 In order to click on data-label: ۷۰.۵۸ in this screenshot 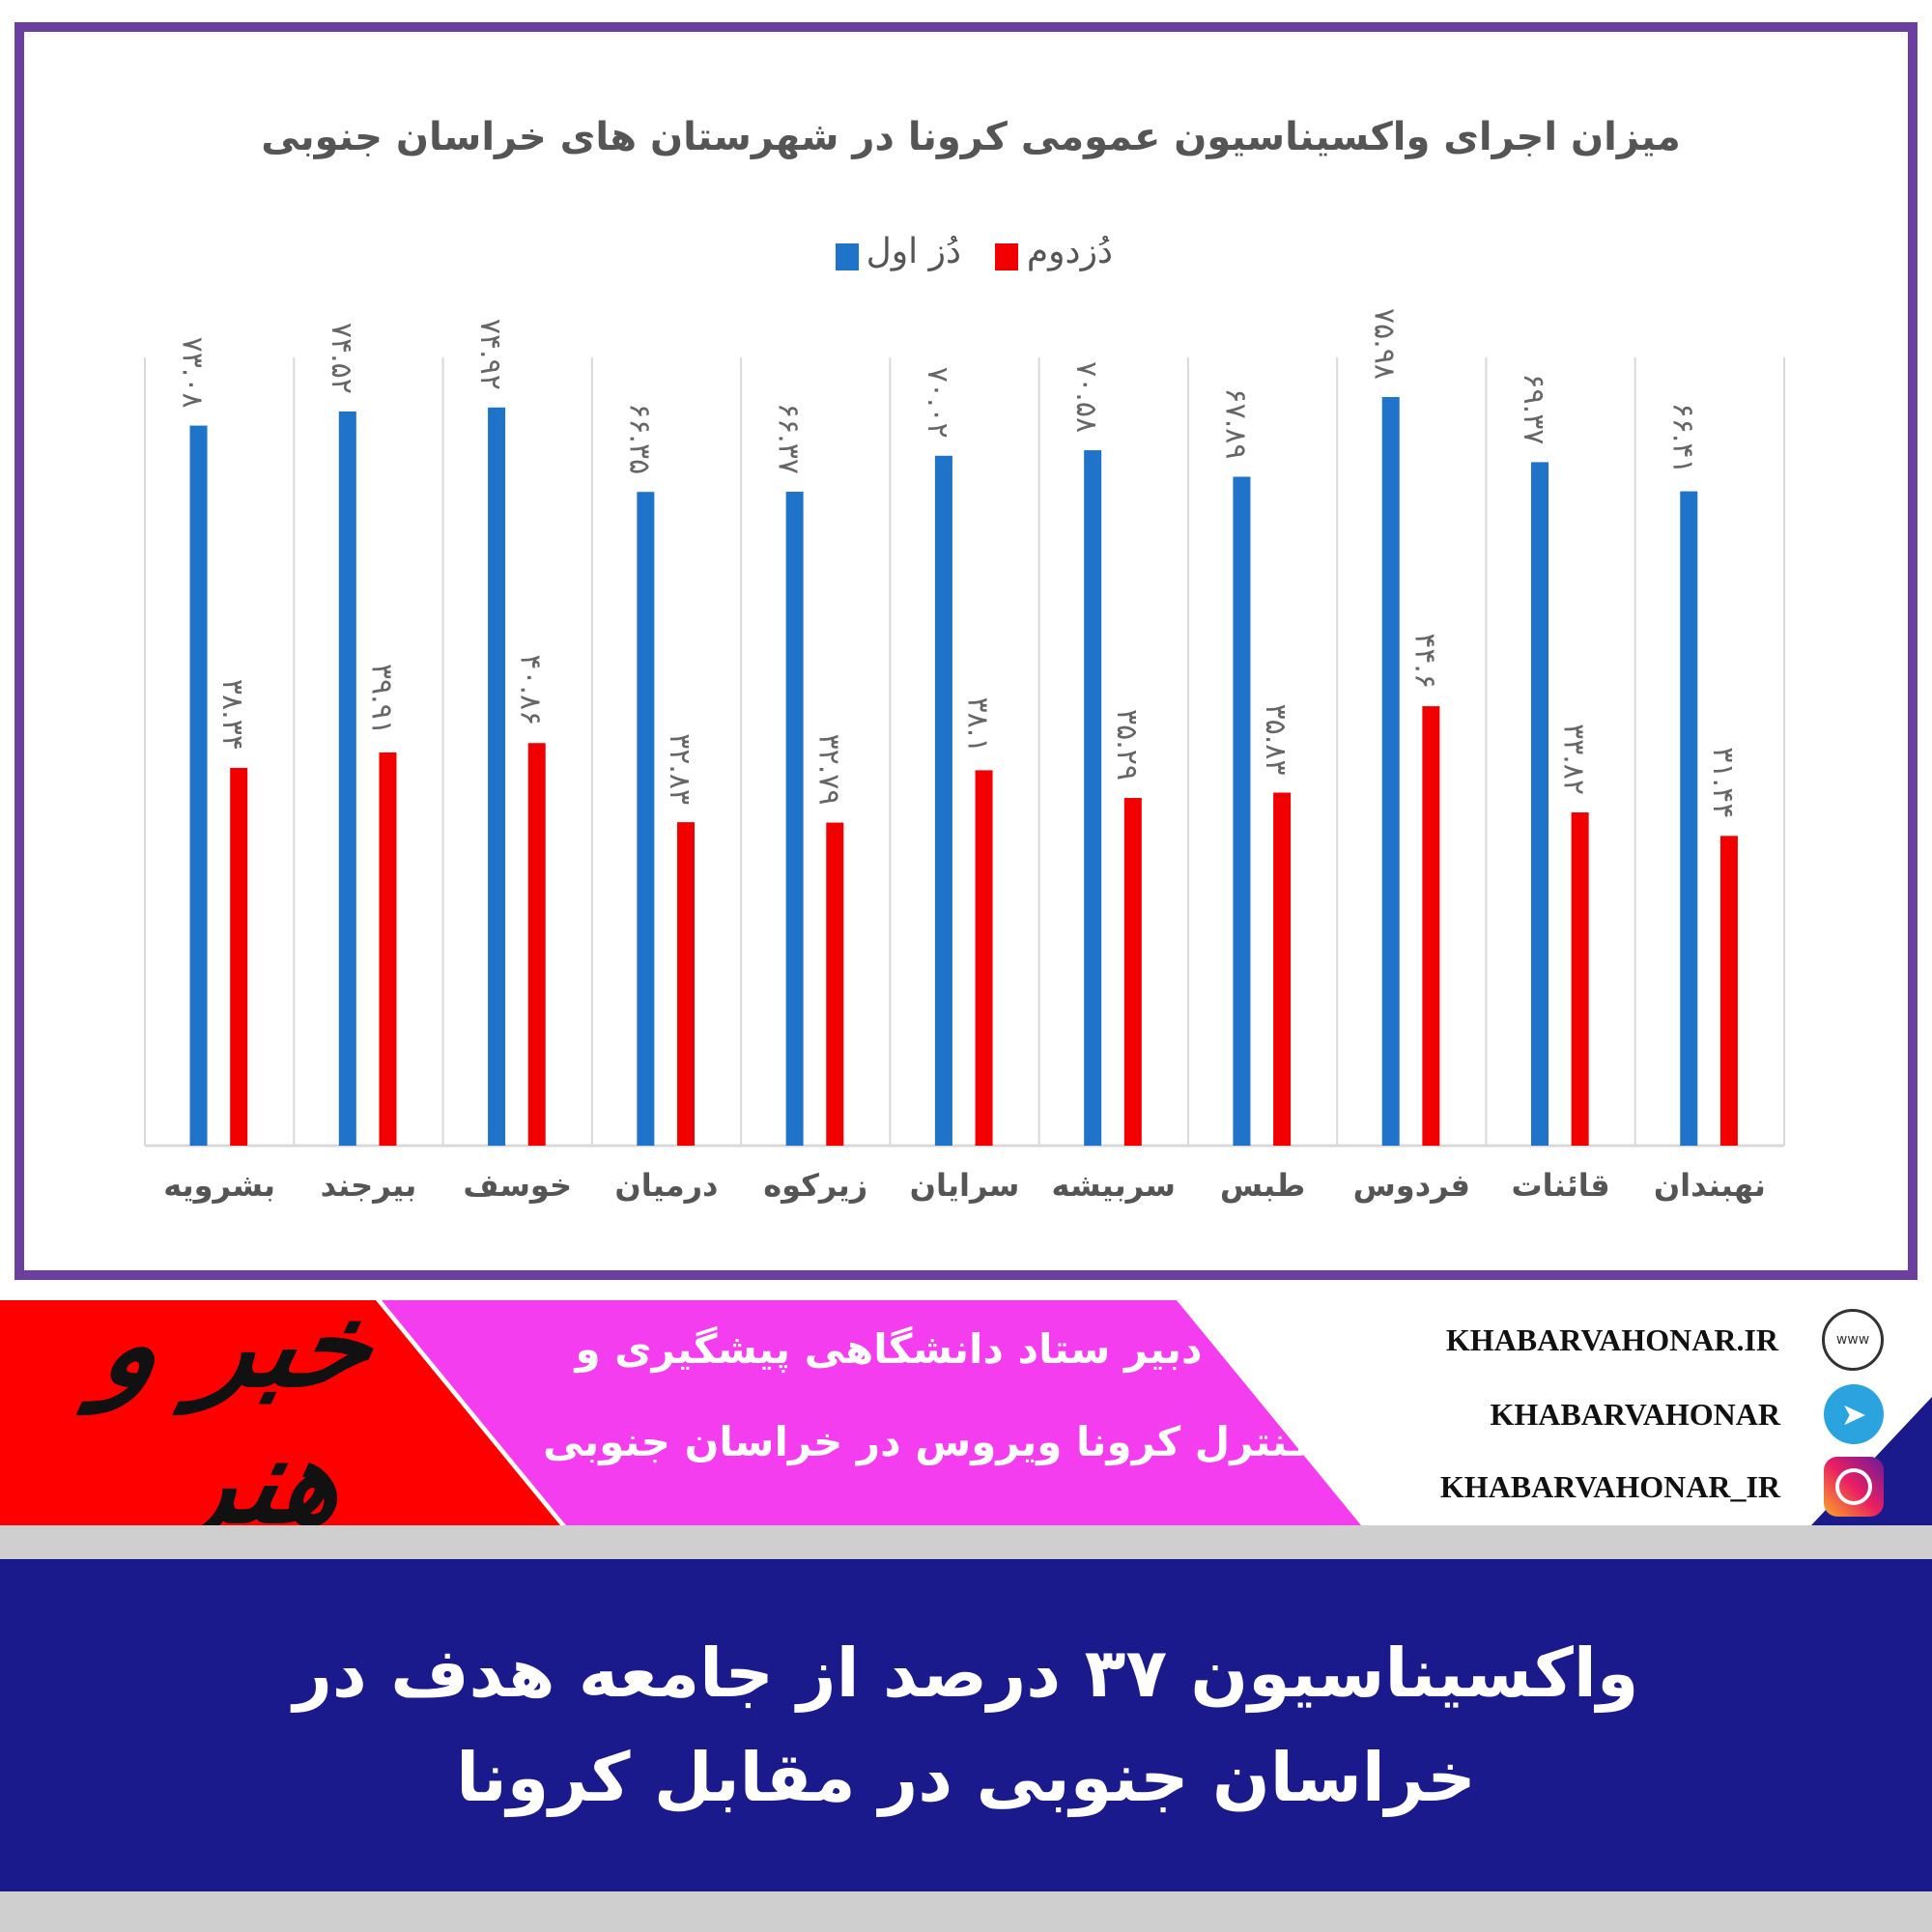, I will do `click(1086, 397)`.